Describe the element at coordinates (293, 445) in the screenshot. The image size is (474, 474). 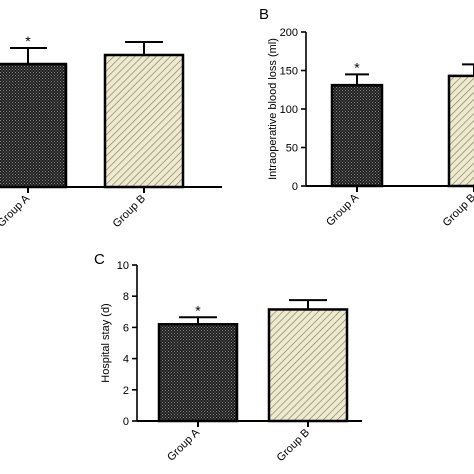
I see `panel-c-x-label-group-b: Group B` at that location.